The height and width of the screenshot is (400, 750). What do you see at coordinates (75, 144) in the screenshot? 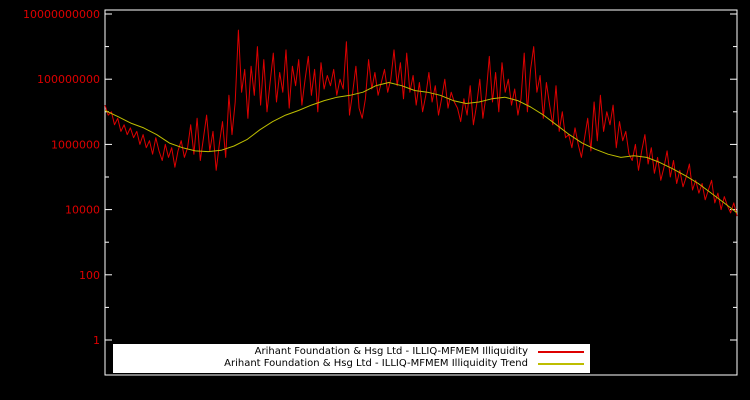
I see `y-axis-tick-label: 1000000` at bounding box center [75, 144].